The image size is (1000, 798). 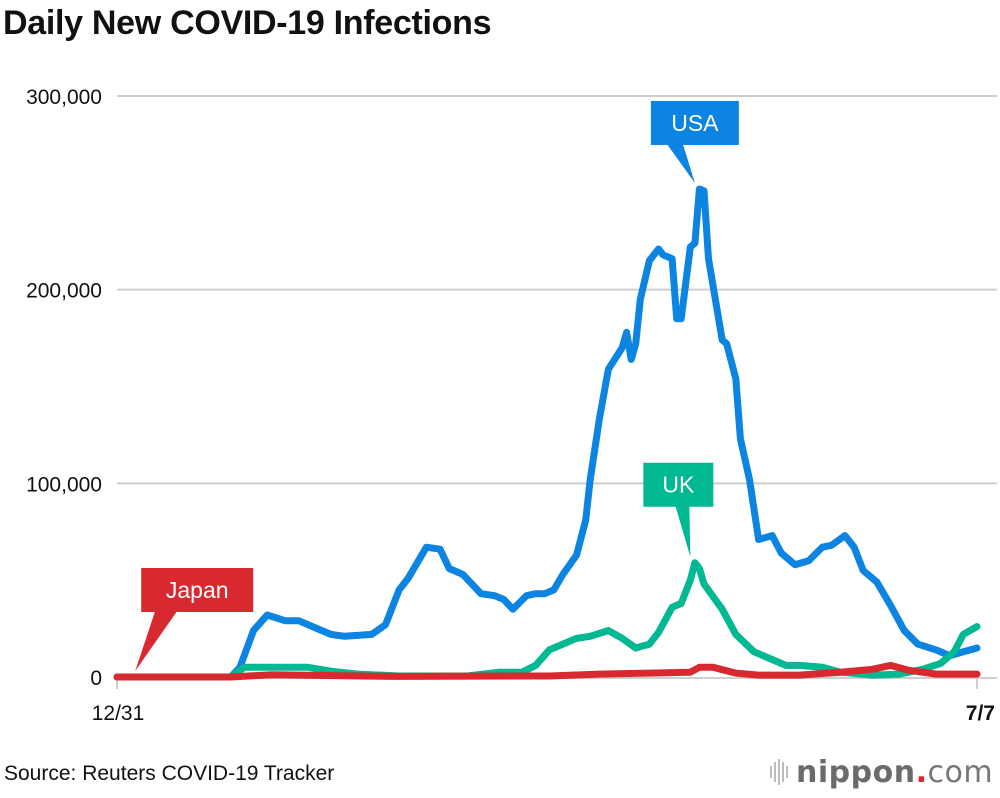 What do you see at coordinates (980, 713) in the screenshot?
I see `x-tick-label: 7/7` at bounding box center [980, 713].